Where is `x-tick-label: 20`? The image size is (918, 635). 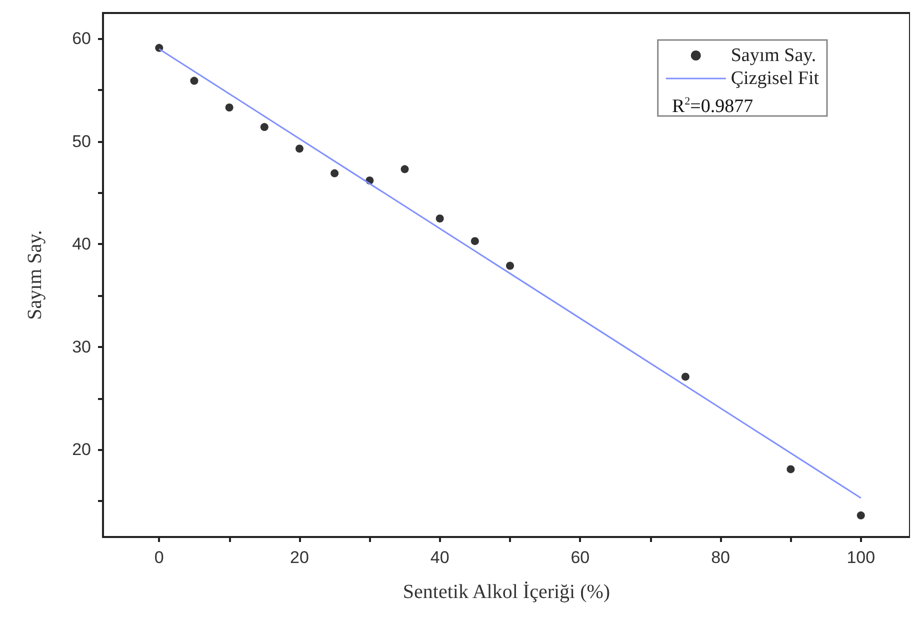 x-tick-label: 20 is located at coordinates (299, 557).